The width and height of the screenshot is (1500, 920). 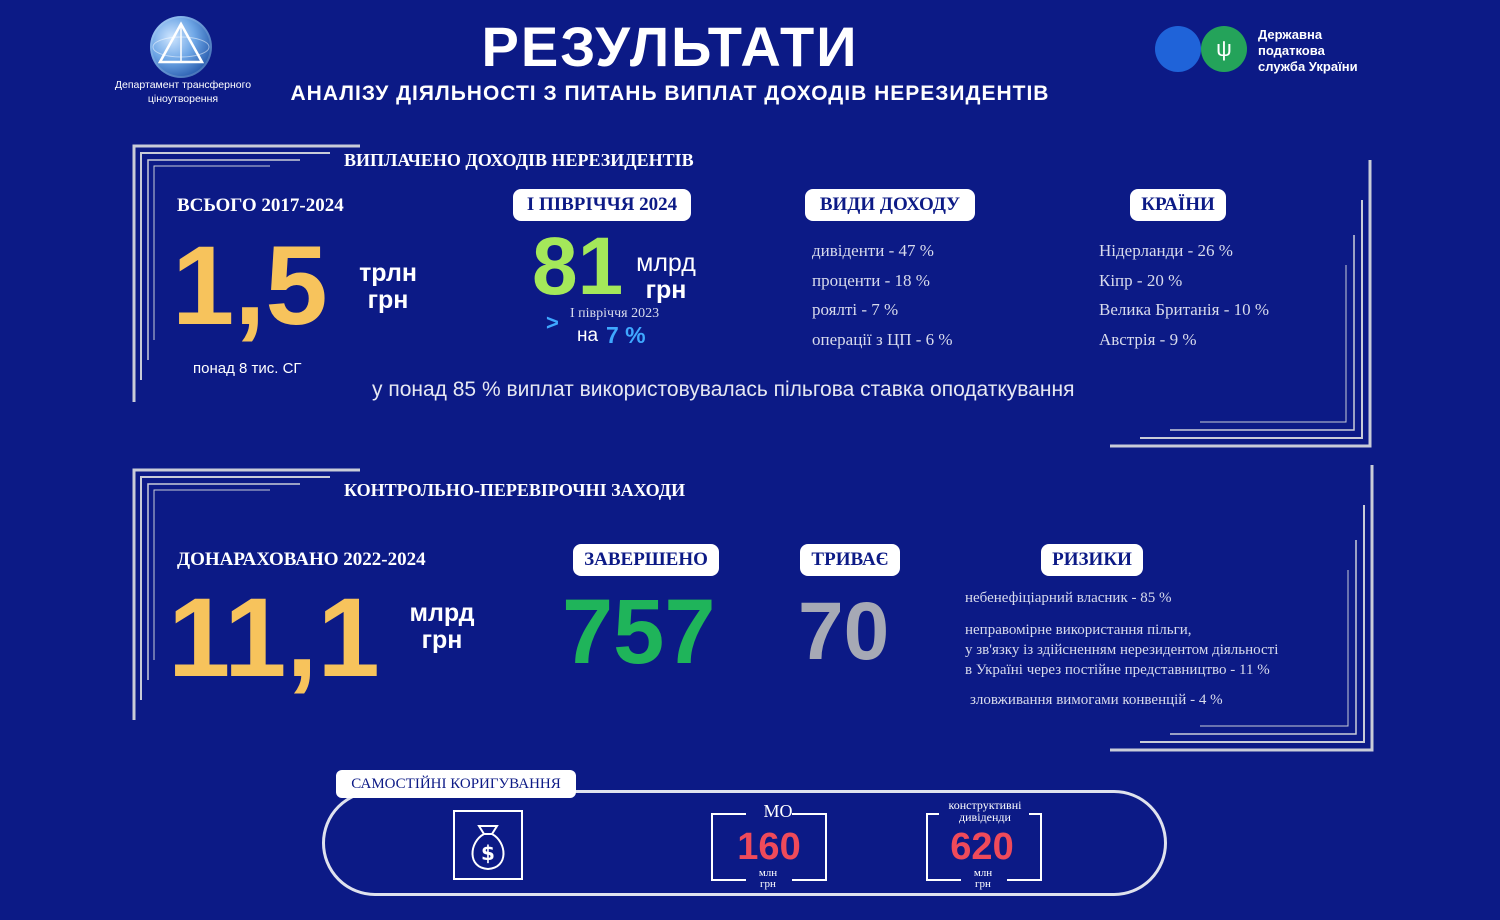 I want to click on payments-section-title: ВИПЛАЧЕНО ДОХОДІВ НЕРЕЗИДЕНТІВ, so click(x=519, y=160).